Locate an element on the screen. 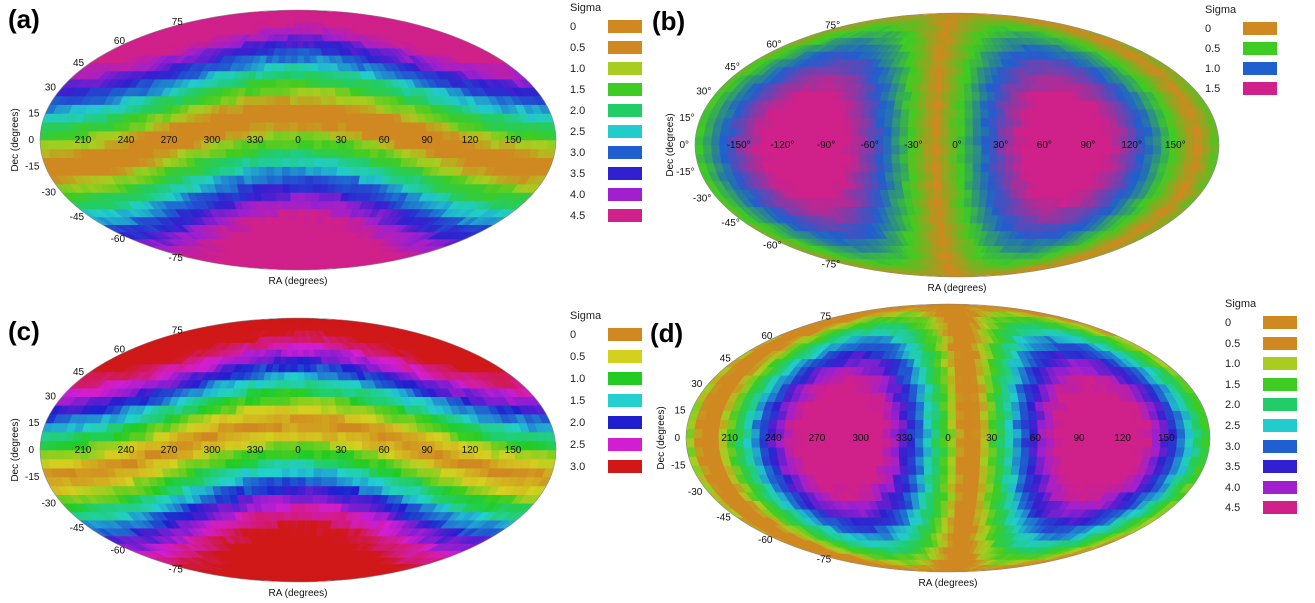  ra-tick-label: 90 is located at coordinates (427, 140).